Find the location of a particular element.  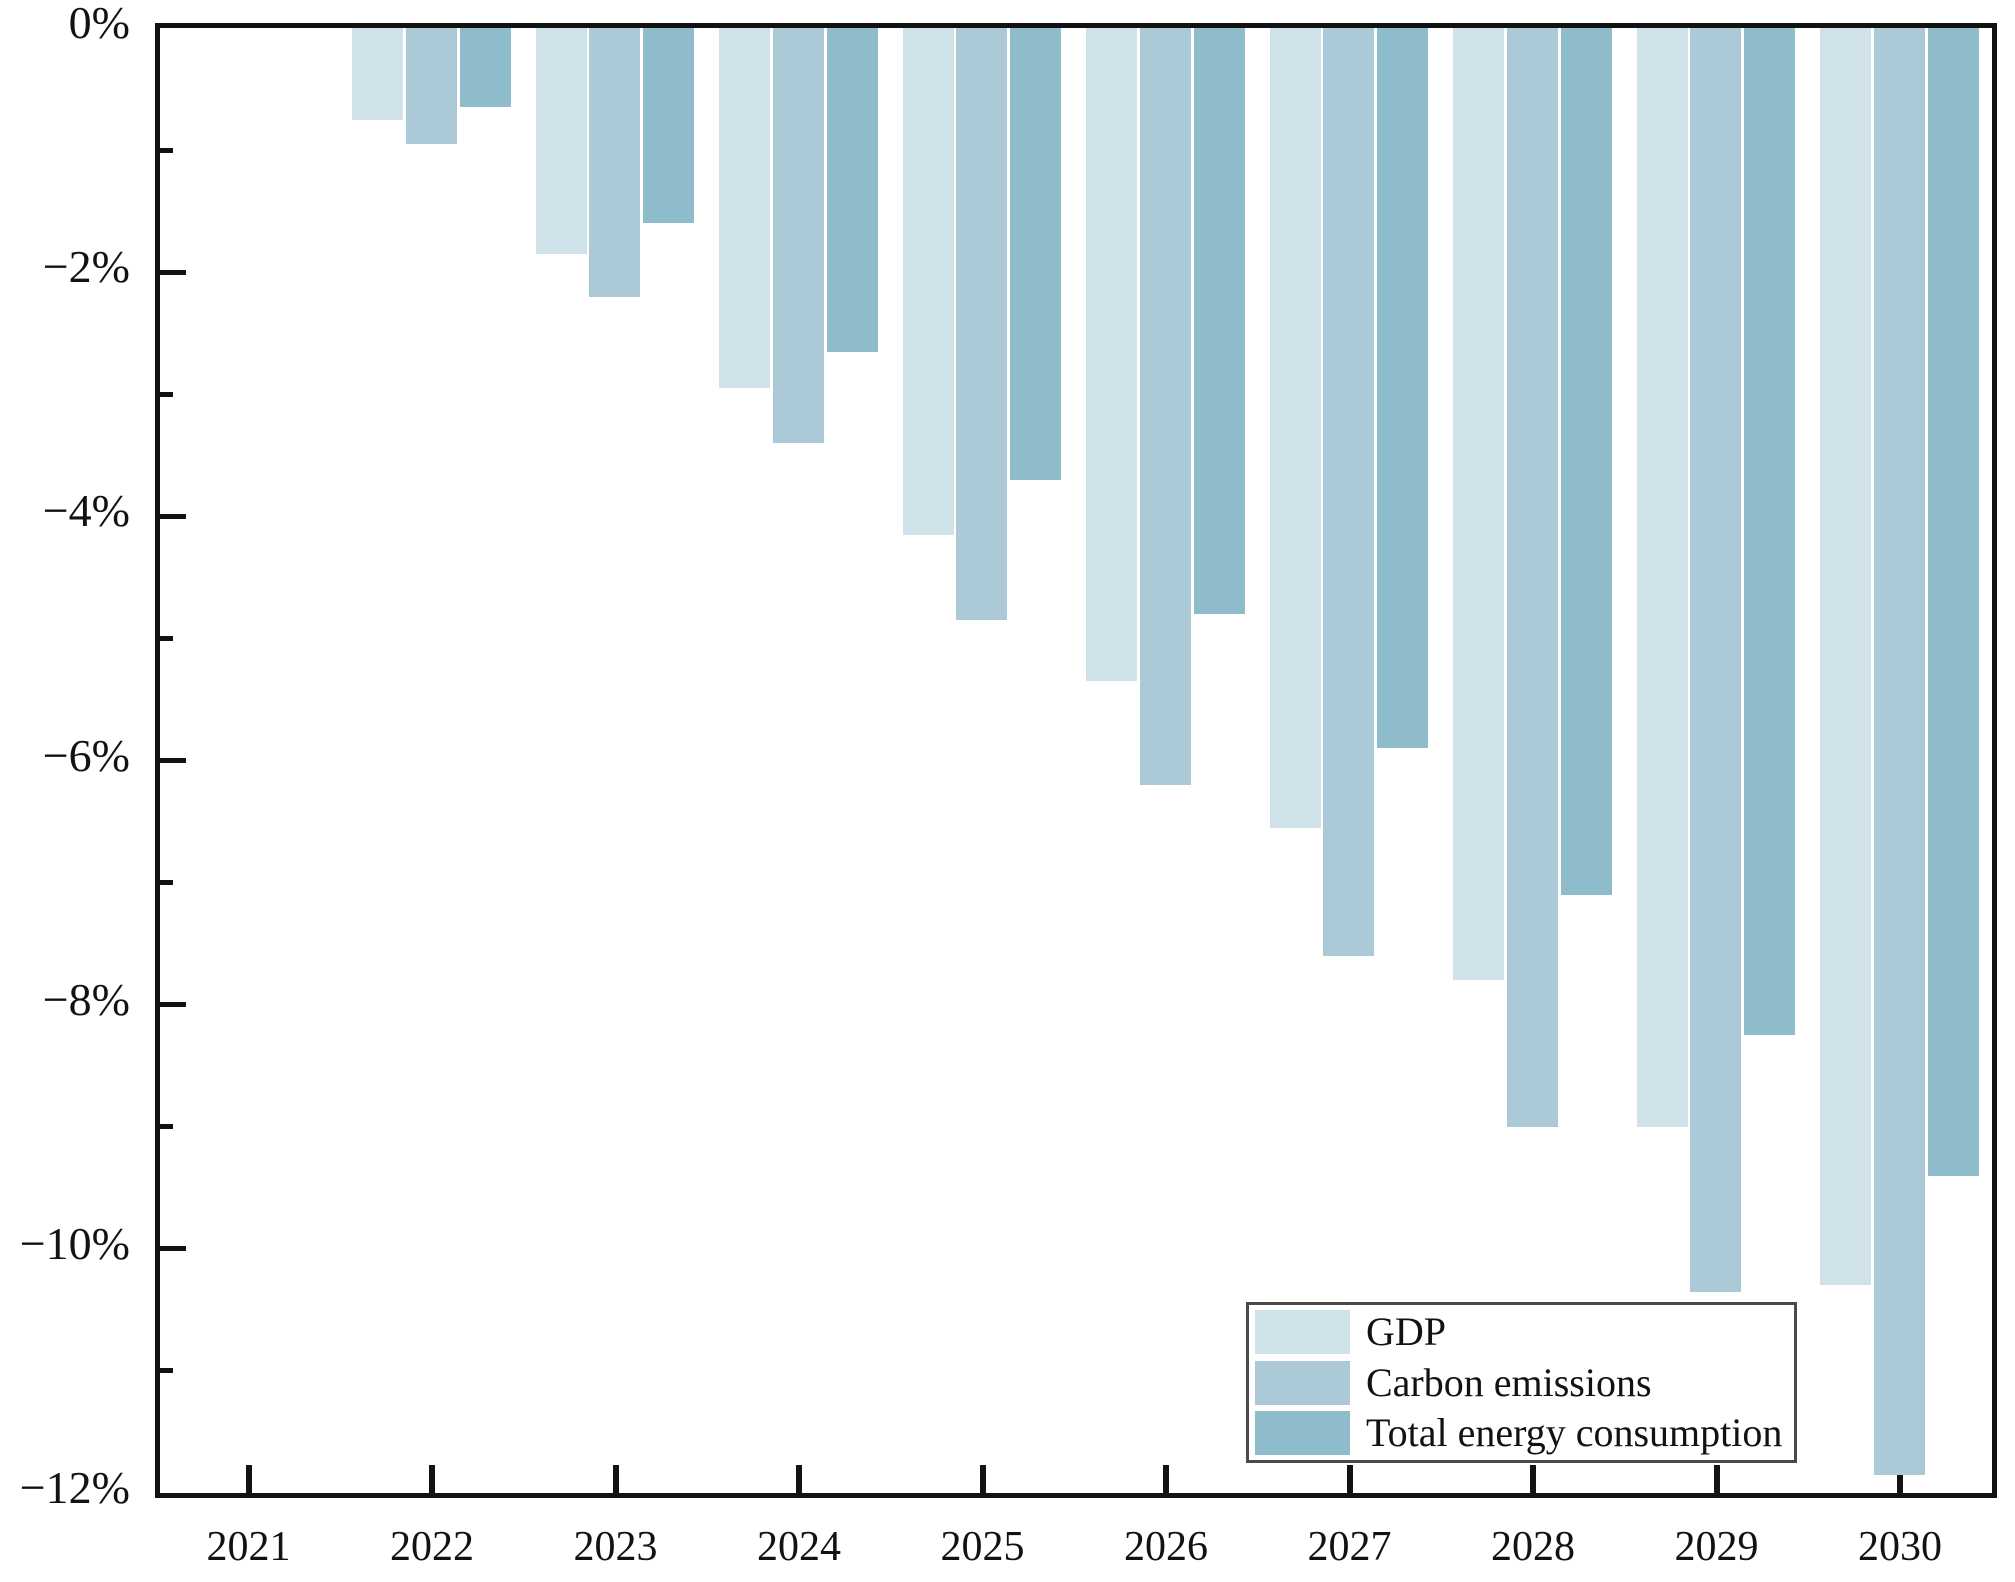

x-tick-label: 2028 is located at coordinates (1533, 1547).